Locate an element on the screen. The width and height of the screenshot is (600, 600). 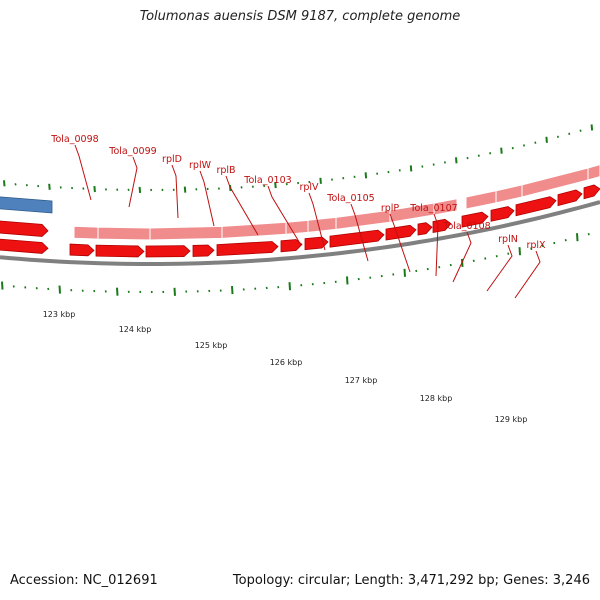
gene-track-upper is located at coordinates (336, 202).